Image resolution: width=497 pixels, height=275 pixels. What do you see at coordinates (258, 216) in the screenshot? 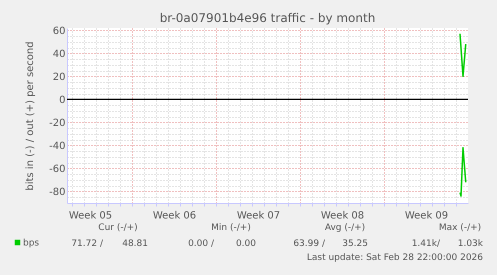
I see `x-tick-label: Week 07` at bounding box center [258, 216].